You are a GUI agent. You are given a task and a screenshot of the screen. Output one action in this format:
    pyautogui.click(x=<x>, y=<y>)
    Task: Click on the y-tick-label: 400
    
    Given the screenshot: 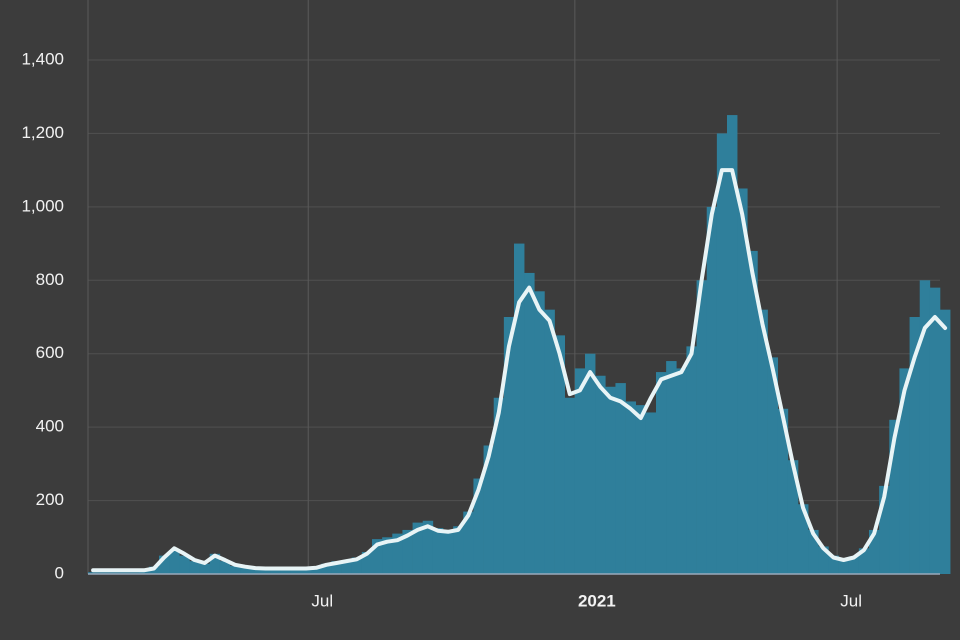 What is the action you would take?
    pyautogui.click(x=50, y=426)
    